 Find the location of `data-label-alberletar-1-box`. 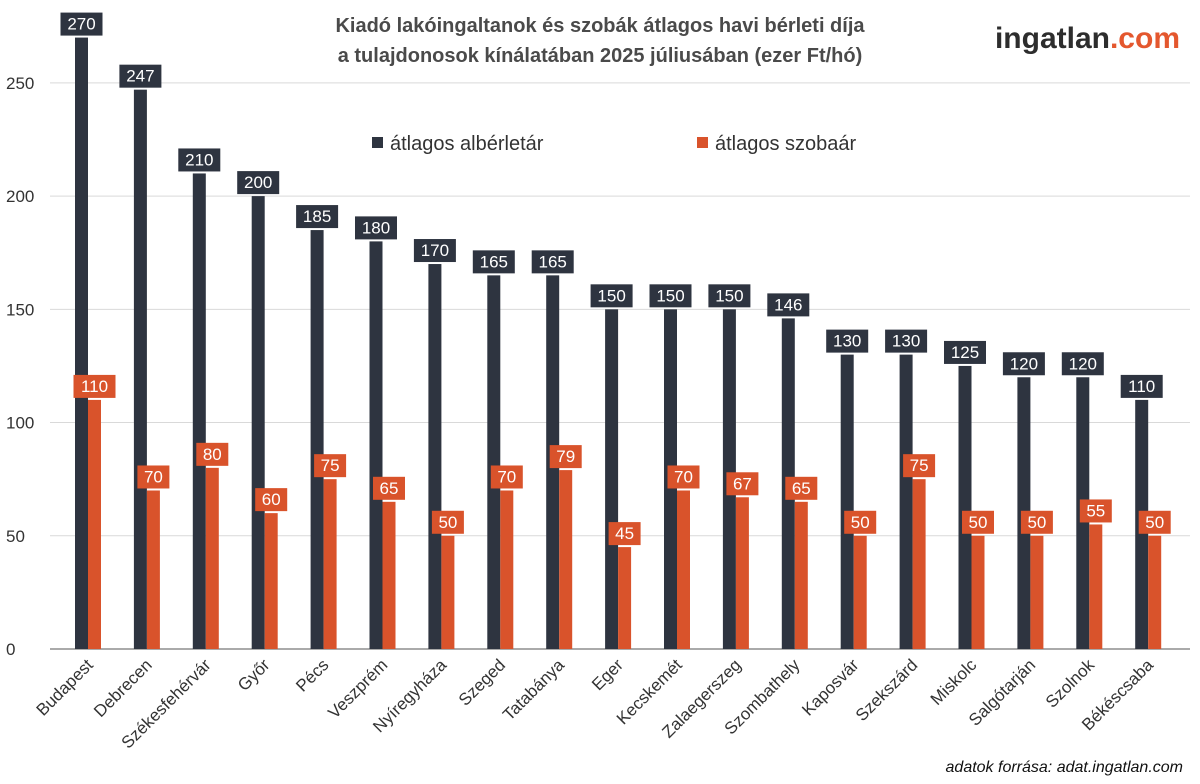

data-label-alberletar-1-box is located at coordinates (140, 76).